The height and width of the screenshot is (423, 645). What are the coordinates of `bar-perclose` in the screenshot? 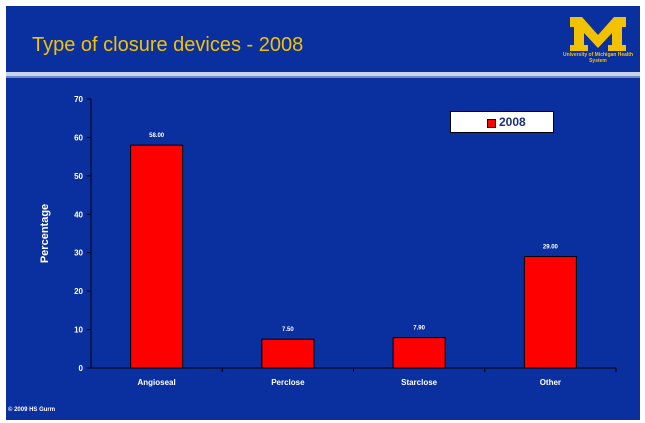 It's located at (288, 353).